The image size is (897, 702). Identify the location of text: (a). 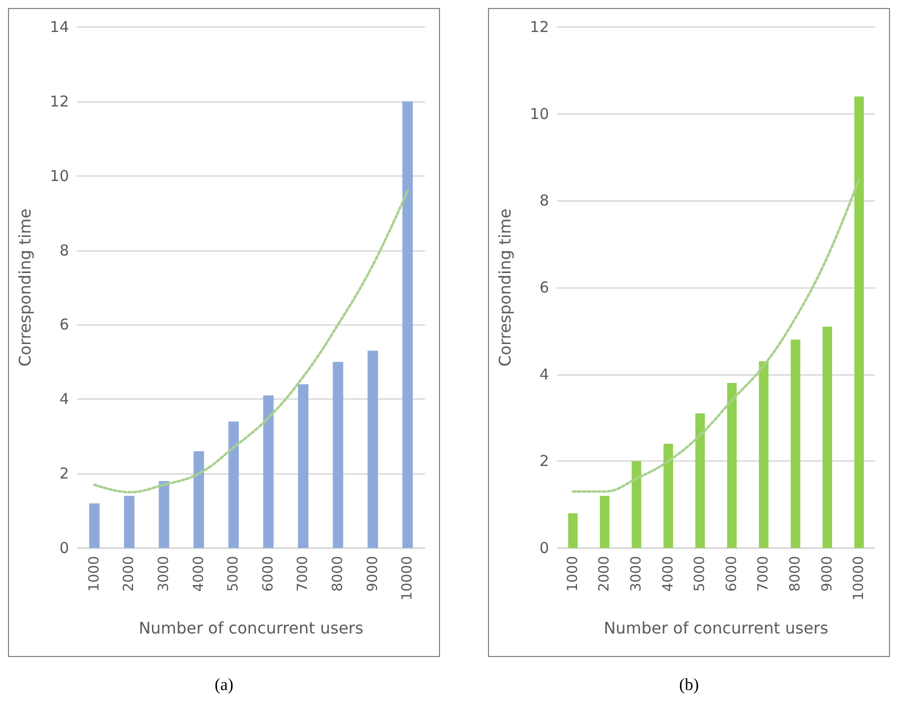
(224, 685).